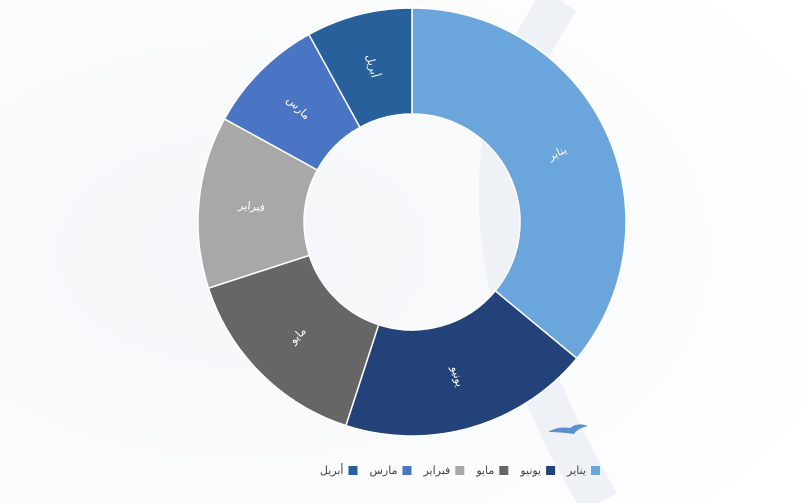  What do you see at coordinates (530, 470) in the screenshot?
I see `legend-label: يونيو` at bounding box center [530, 470].